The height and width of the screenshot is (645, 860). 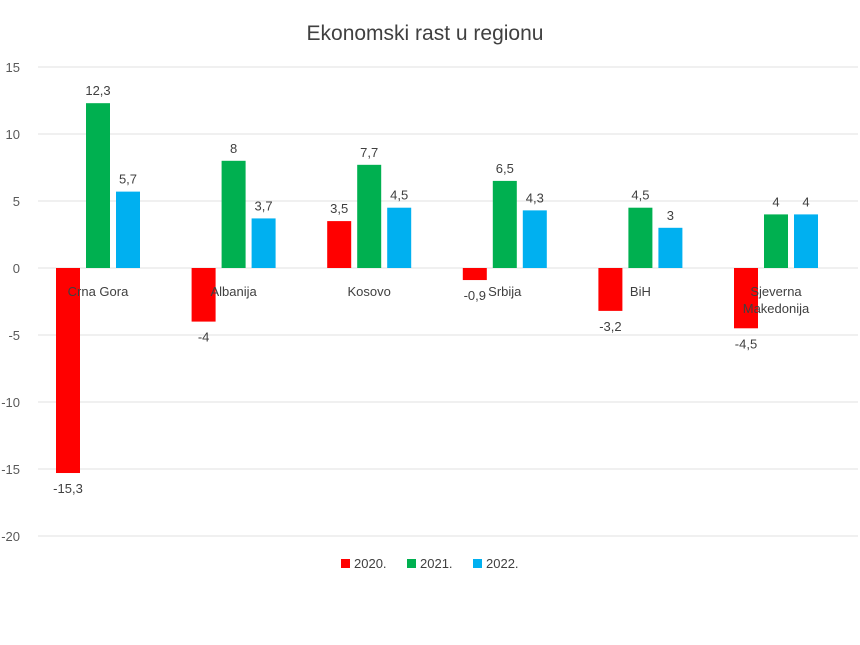 What do you see at coordinates (14, 335) in the screenshot?
I see `y-tick-label: -5` at bounding box center [14, 335].